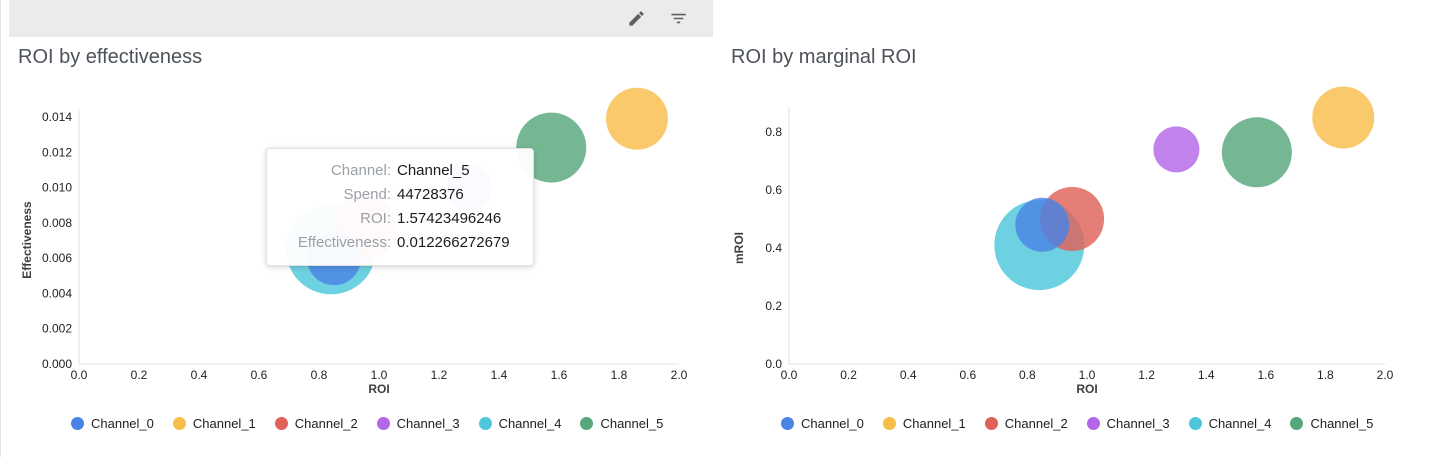  What do you see at coordinates (319, 375) in the screenshot?
I see `x-tick-label: 0.8` at bounding box center [319, 375].